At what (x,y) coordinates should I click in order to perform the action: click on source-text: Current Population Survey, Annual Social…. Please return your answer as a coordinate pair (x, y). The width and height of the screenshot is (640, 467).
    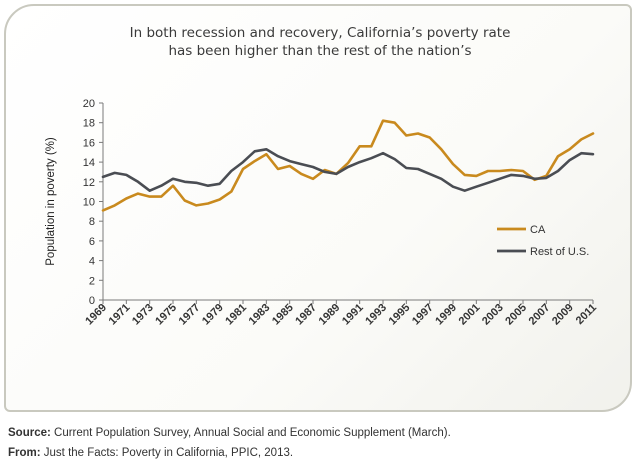
    Looking at the image, I should click on (250, 433).